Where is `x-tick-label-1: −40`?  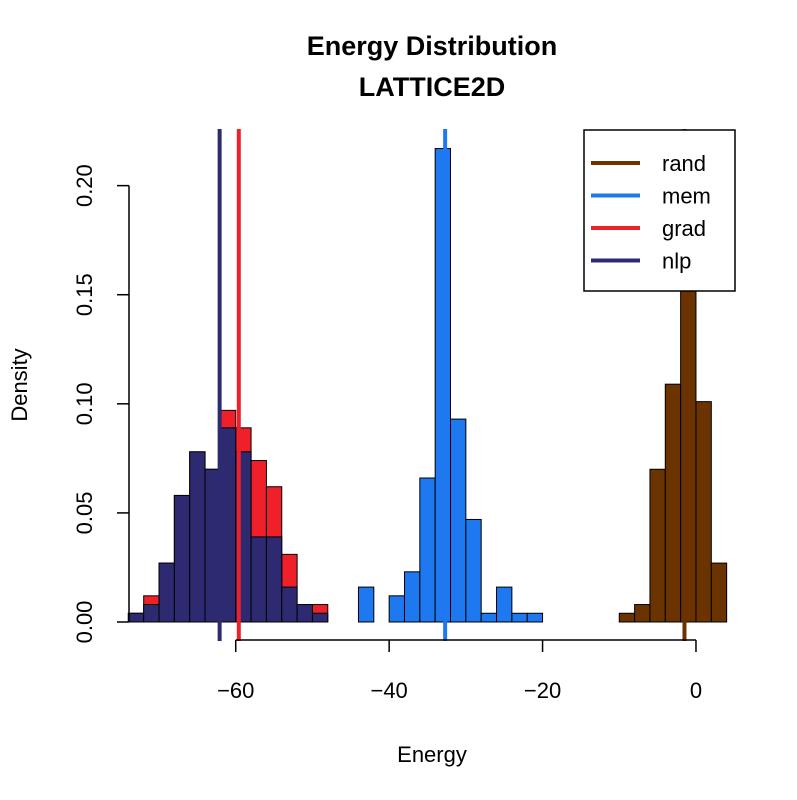 x-tick-label-1: −40 is located at coordinates (388, 690).